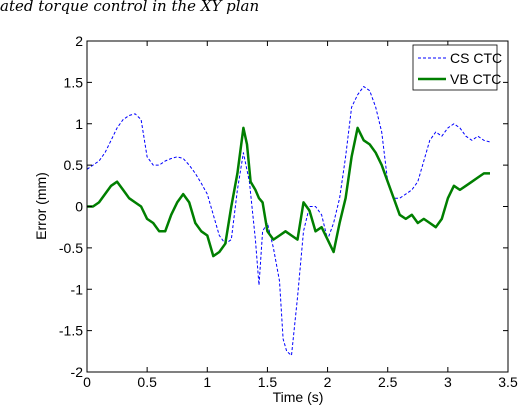 Image resolution: width=518 pixels, height=408 pixels. What do you see at coordinates (74, 82) in the screenshot?
I see `y-tick-label: 1.5` at bounding box center [74, 82].